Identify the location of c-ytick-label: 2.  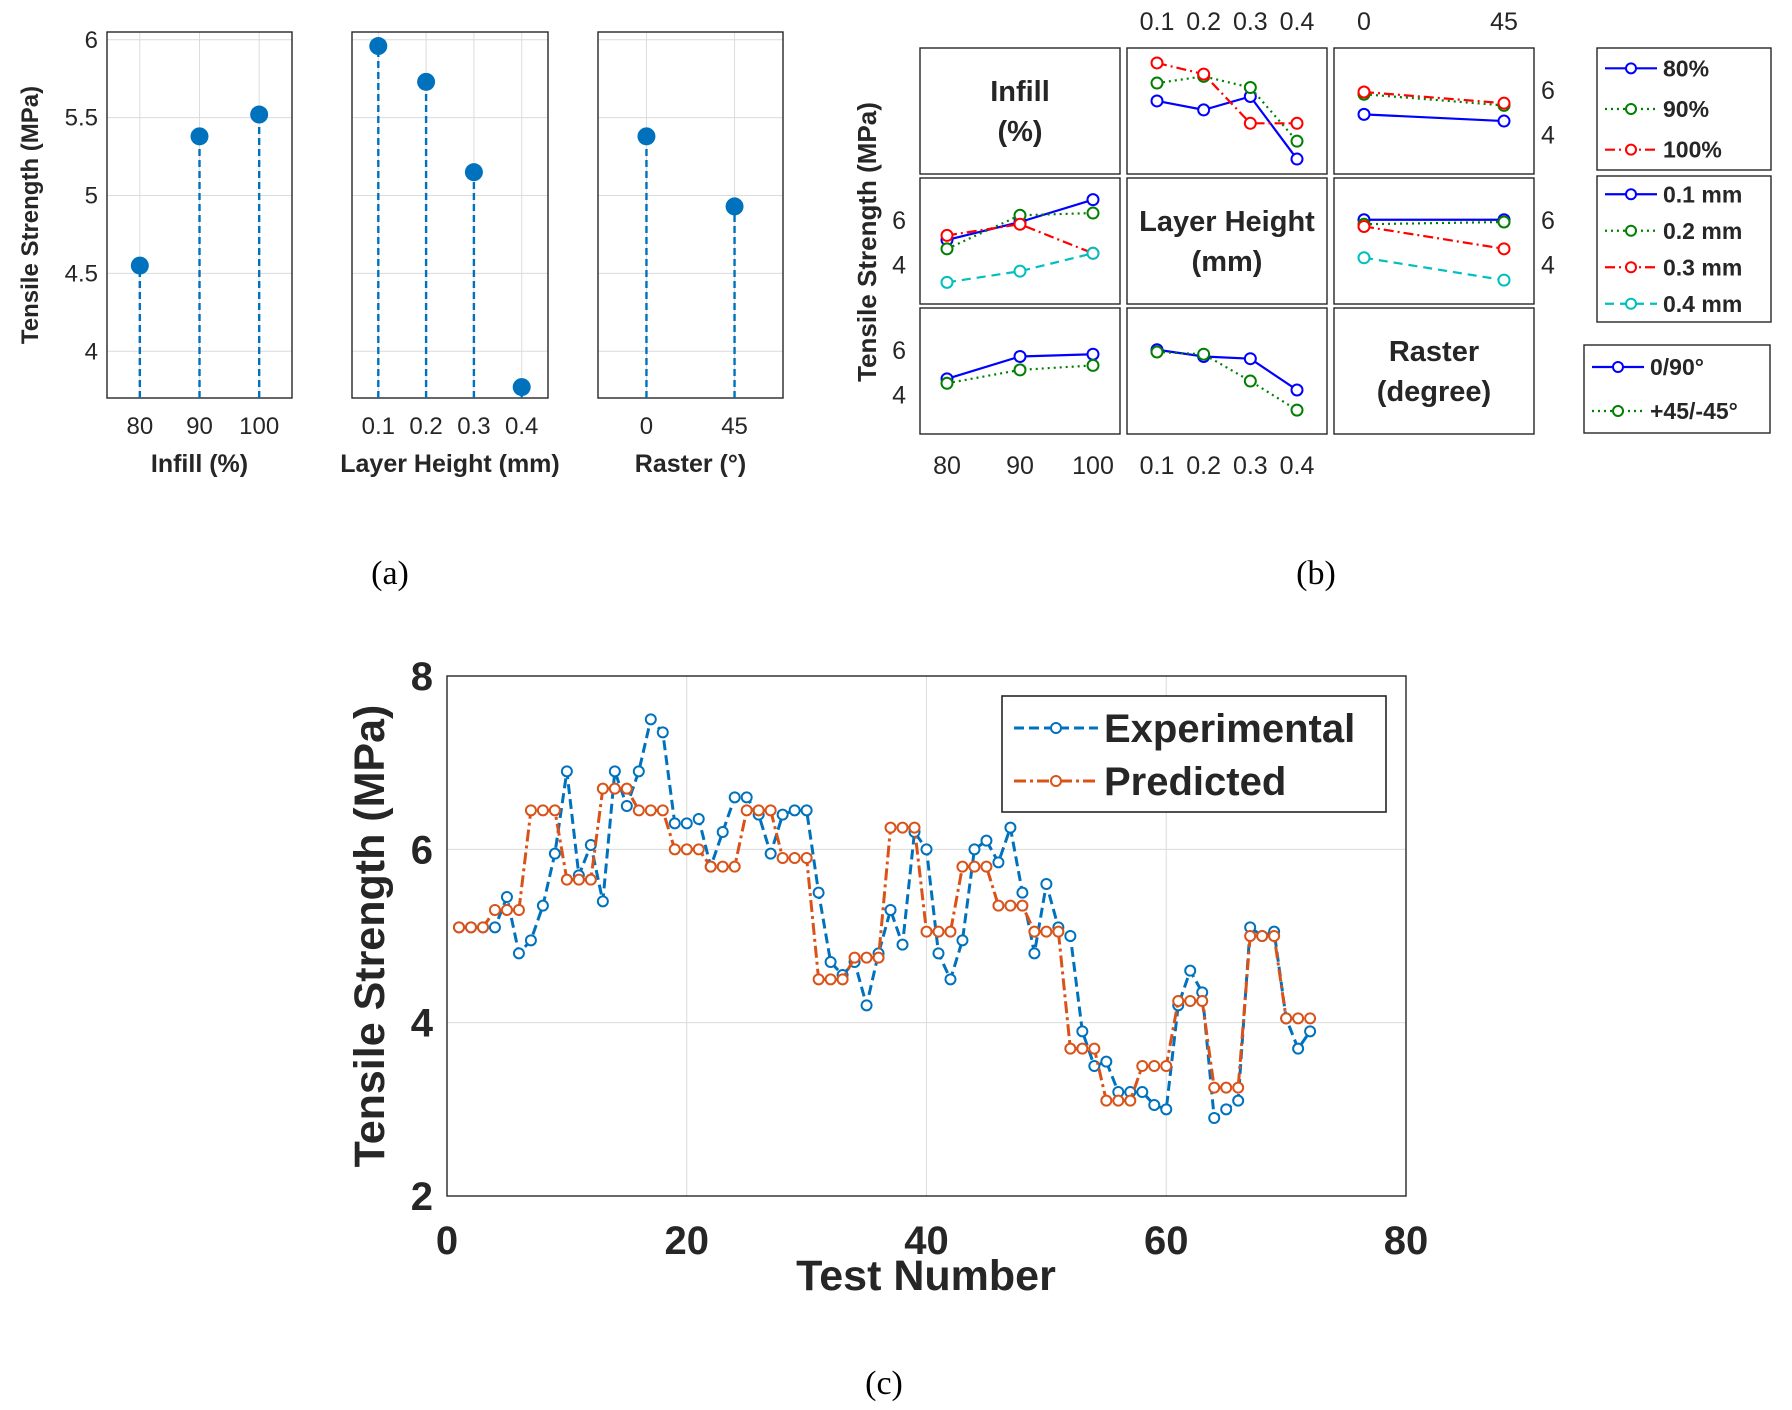
(422, 1197).